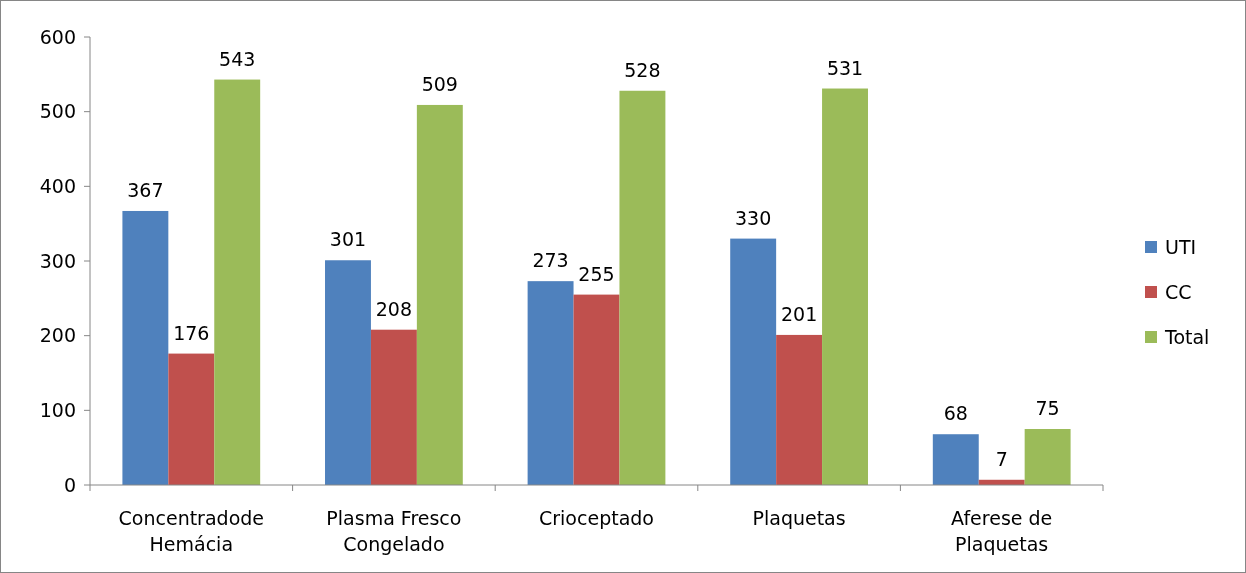 The image size is (1246, 573). Describe the element at coordinates (145, 189) in the screenshot. I see `data-label: 367` at that location.